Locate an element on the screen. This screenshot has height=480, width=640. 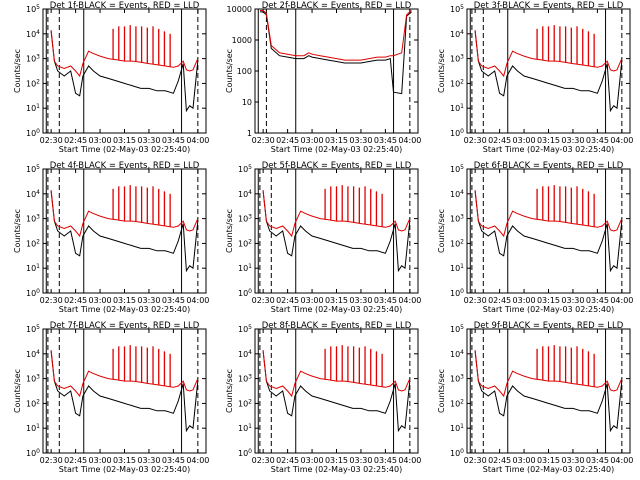
y-tick-label: 1 is located at coordinates (249, 133).